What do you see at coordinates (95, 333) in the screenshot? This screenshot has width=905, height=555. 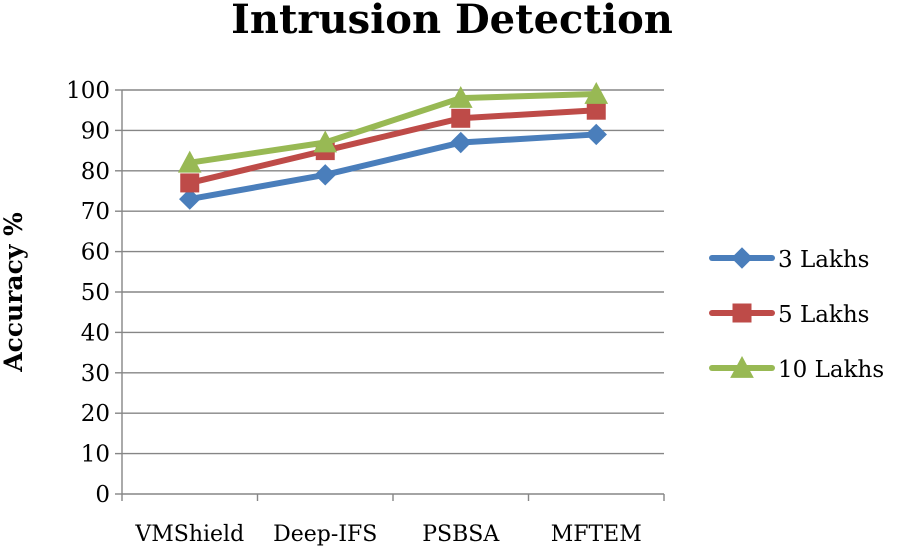 I see `y-tick-label: 40` at bounding box center [95, 333].